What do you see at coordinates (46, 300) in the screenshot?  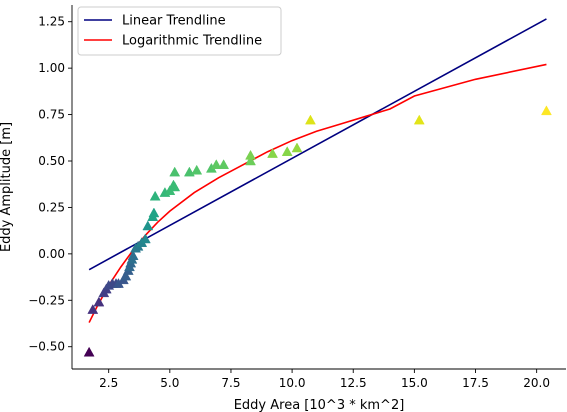 I see `y-tick-label: −0.25` at bounding box center [46, 300].